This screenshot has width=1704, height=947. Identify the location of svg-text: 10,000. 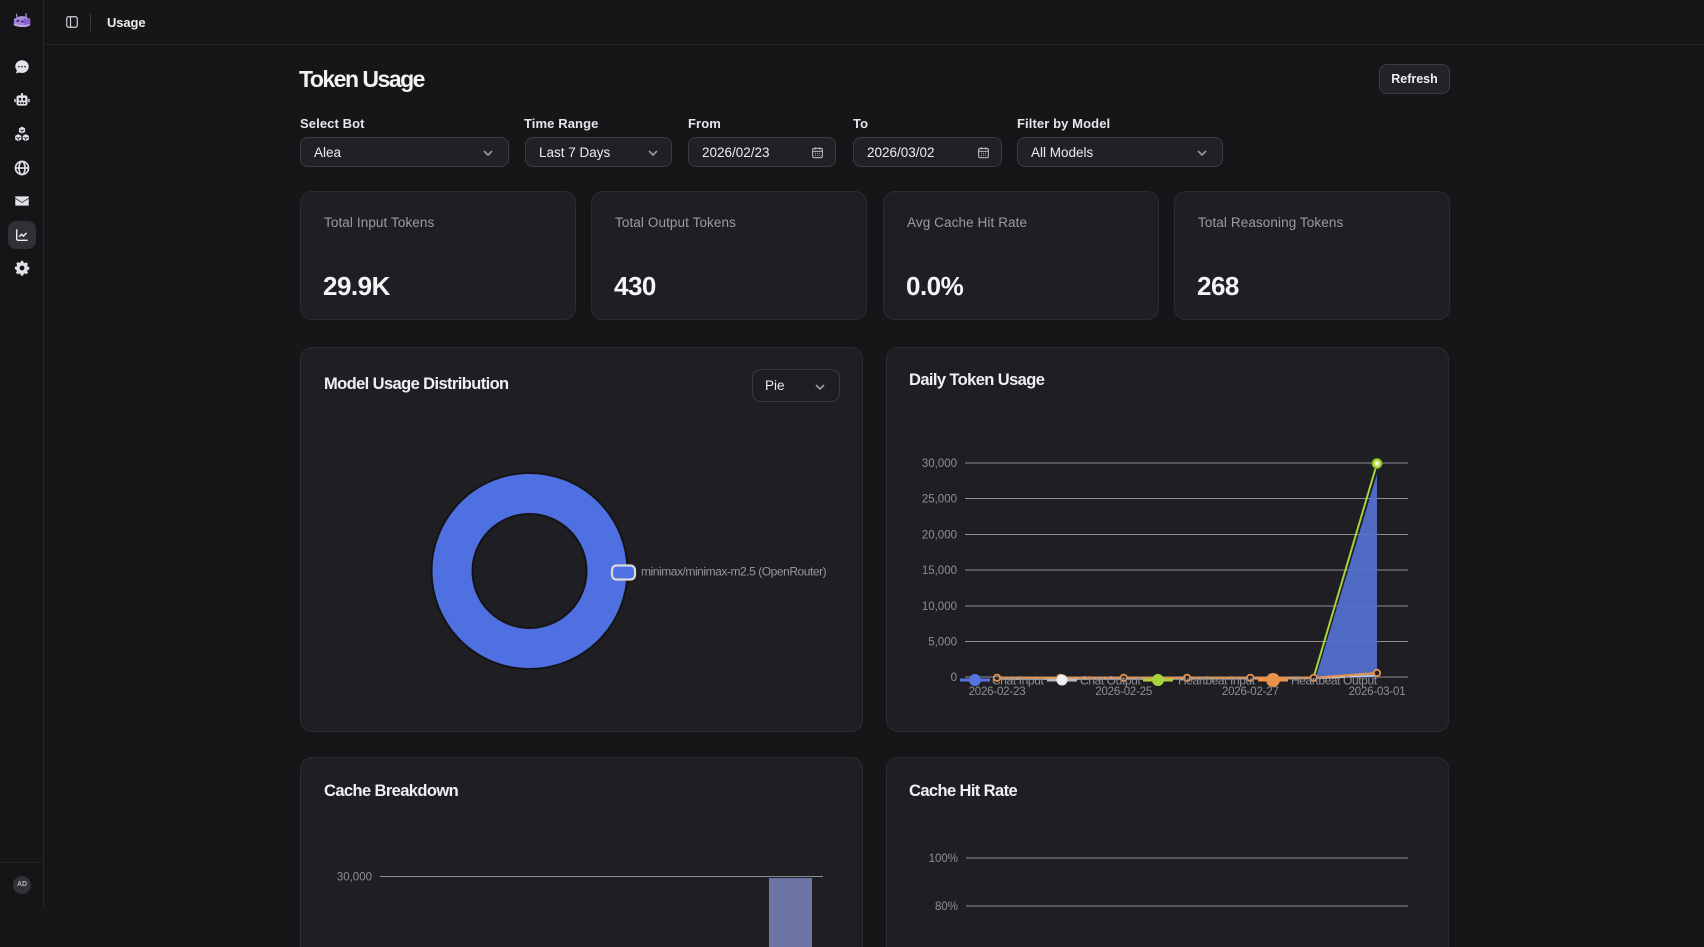
(939, 607).